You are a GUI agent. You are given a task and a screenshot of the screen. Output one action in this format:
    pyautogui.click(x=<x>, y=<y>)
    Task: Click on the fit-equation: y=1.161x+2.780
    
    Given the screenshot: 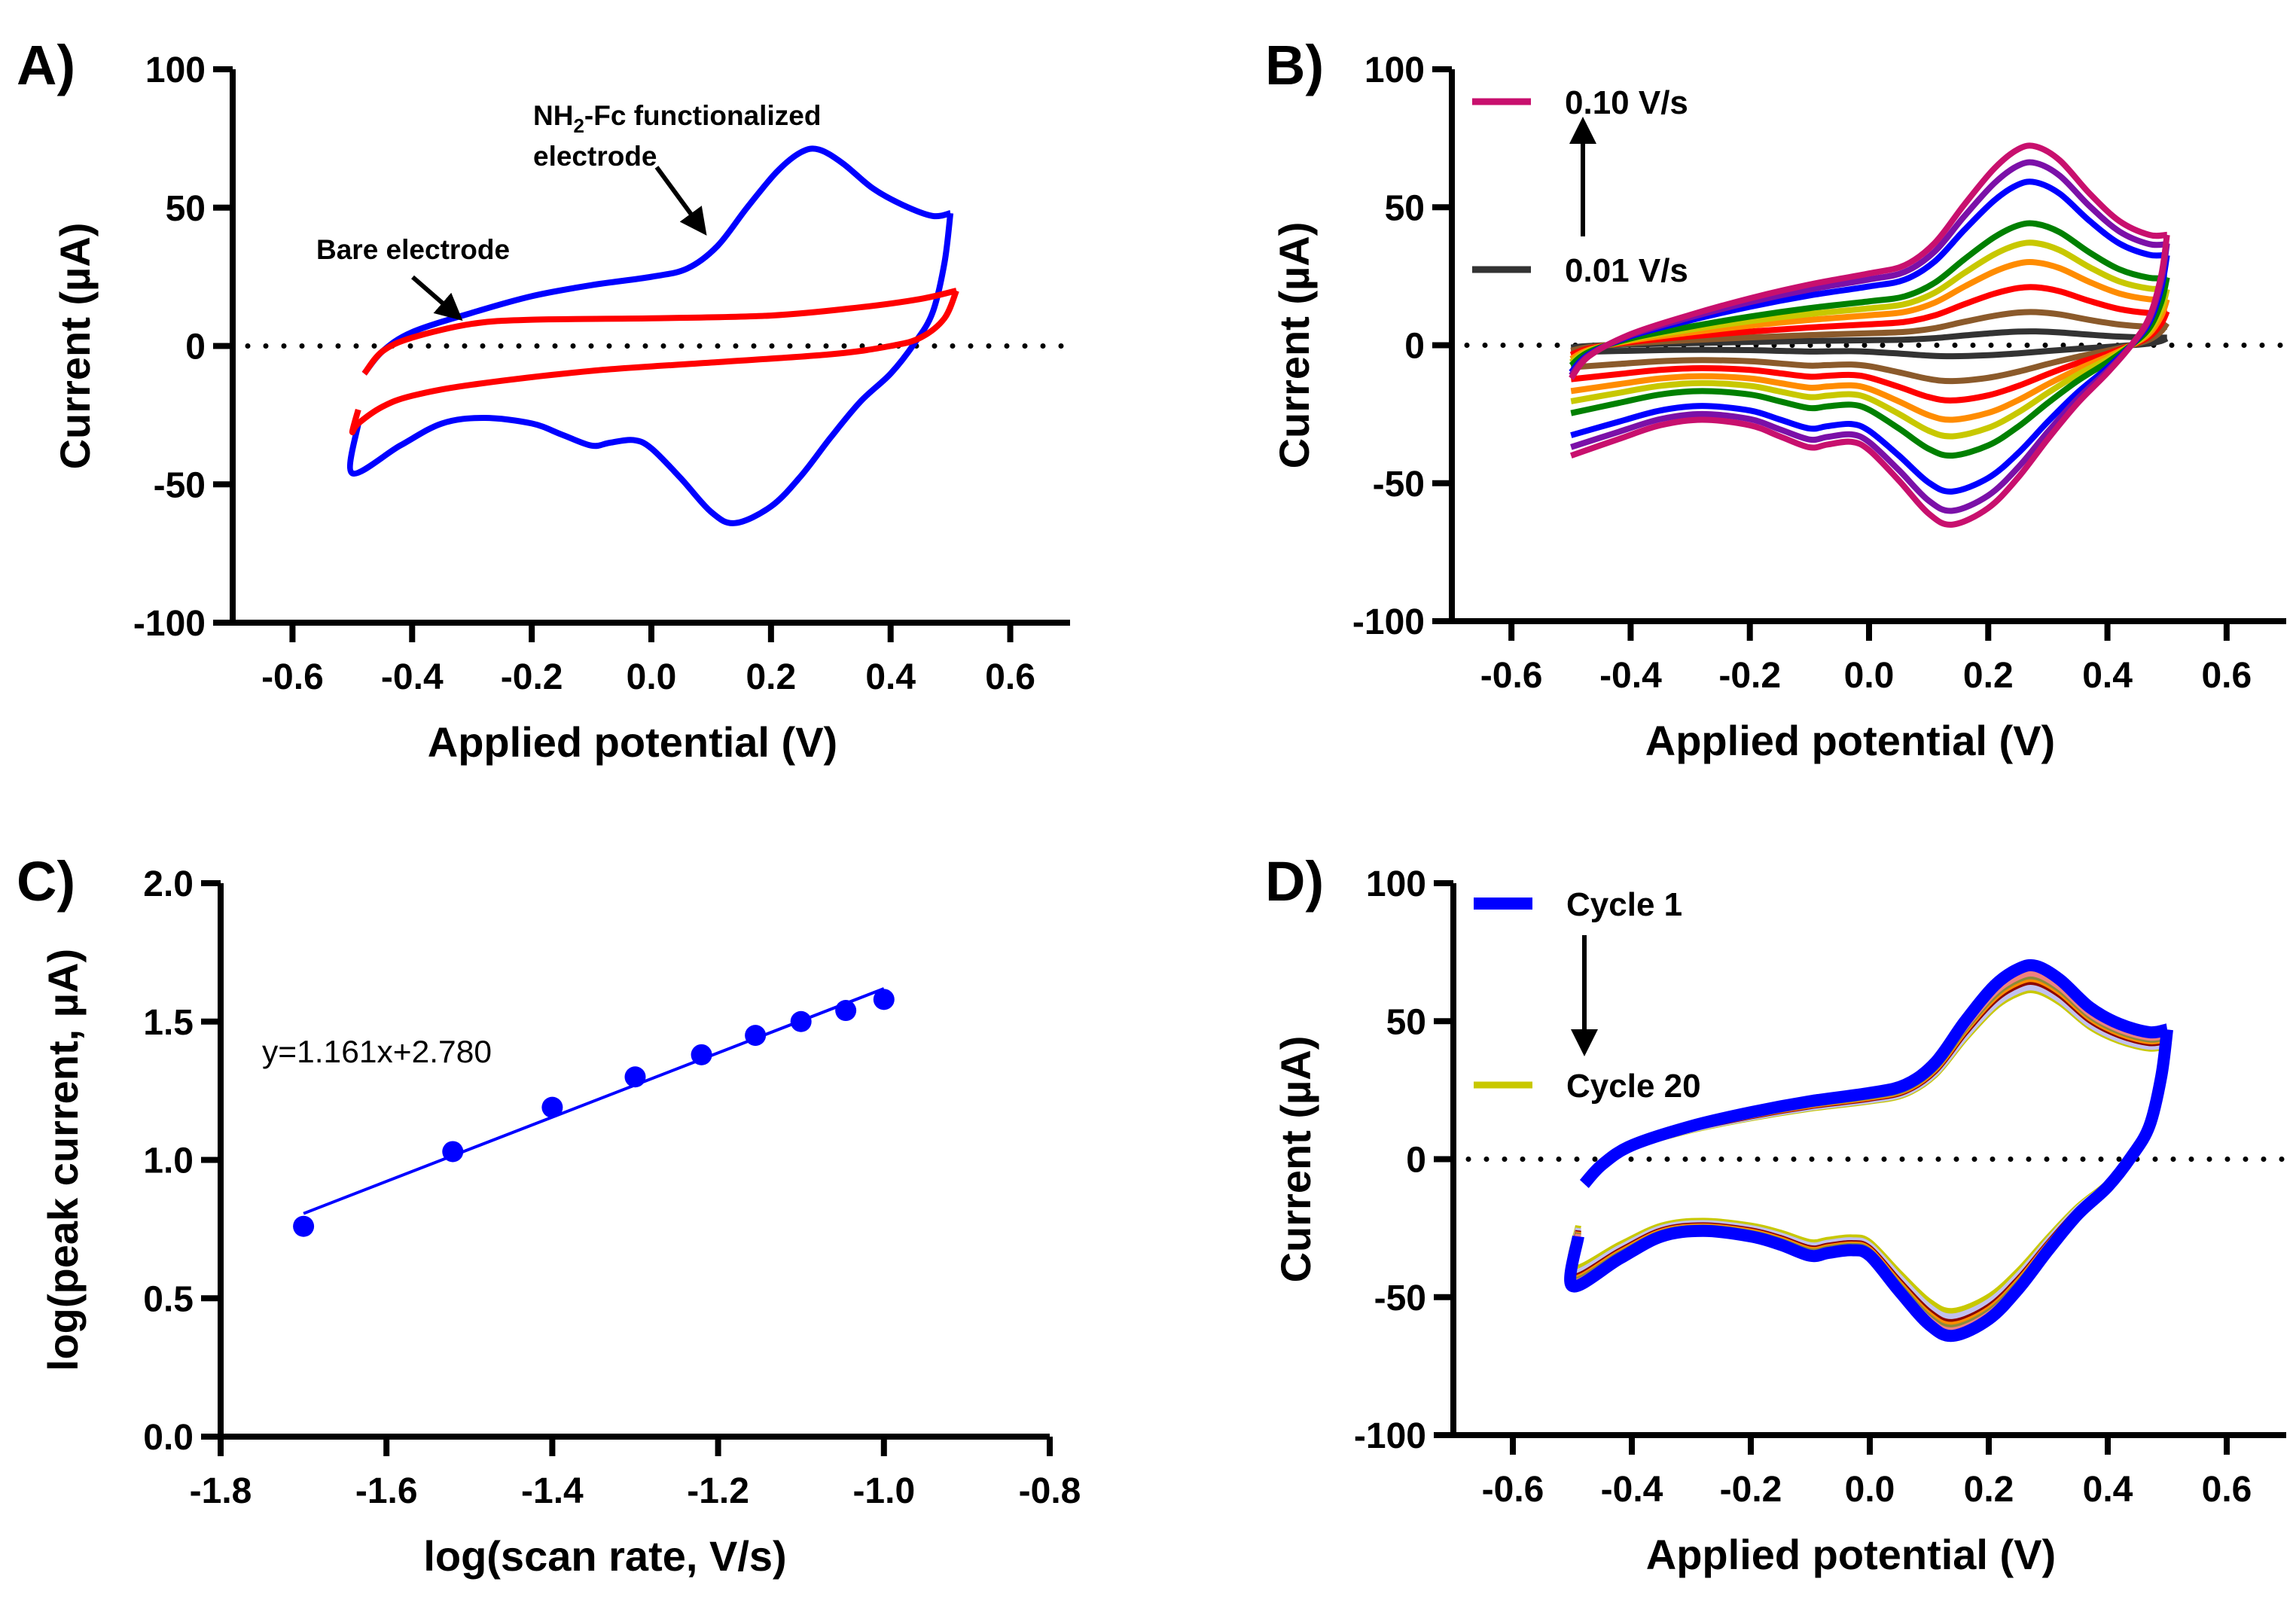 What is the action you would take?
    pyautogui.click(x=377, y=1052)
    